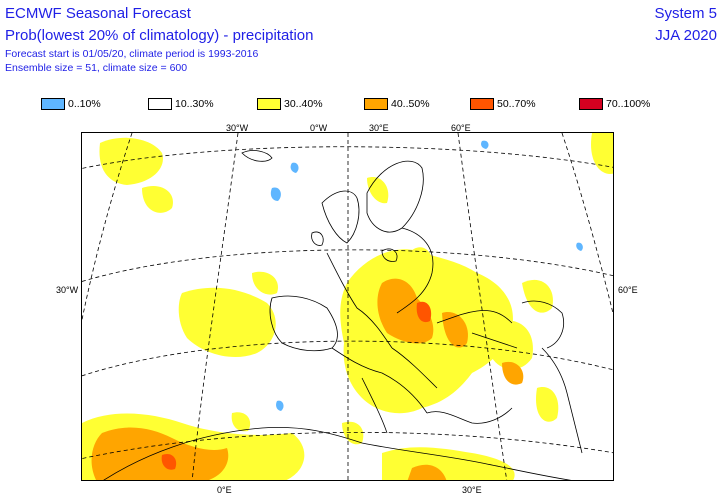  Describe the element at coordinates (303, 104) in the screenshot. I see `legend-label: 30..40%` at that location.